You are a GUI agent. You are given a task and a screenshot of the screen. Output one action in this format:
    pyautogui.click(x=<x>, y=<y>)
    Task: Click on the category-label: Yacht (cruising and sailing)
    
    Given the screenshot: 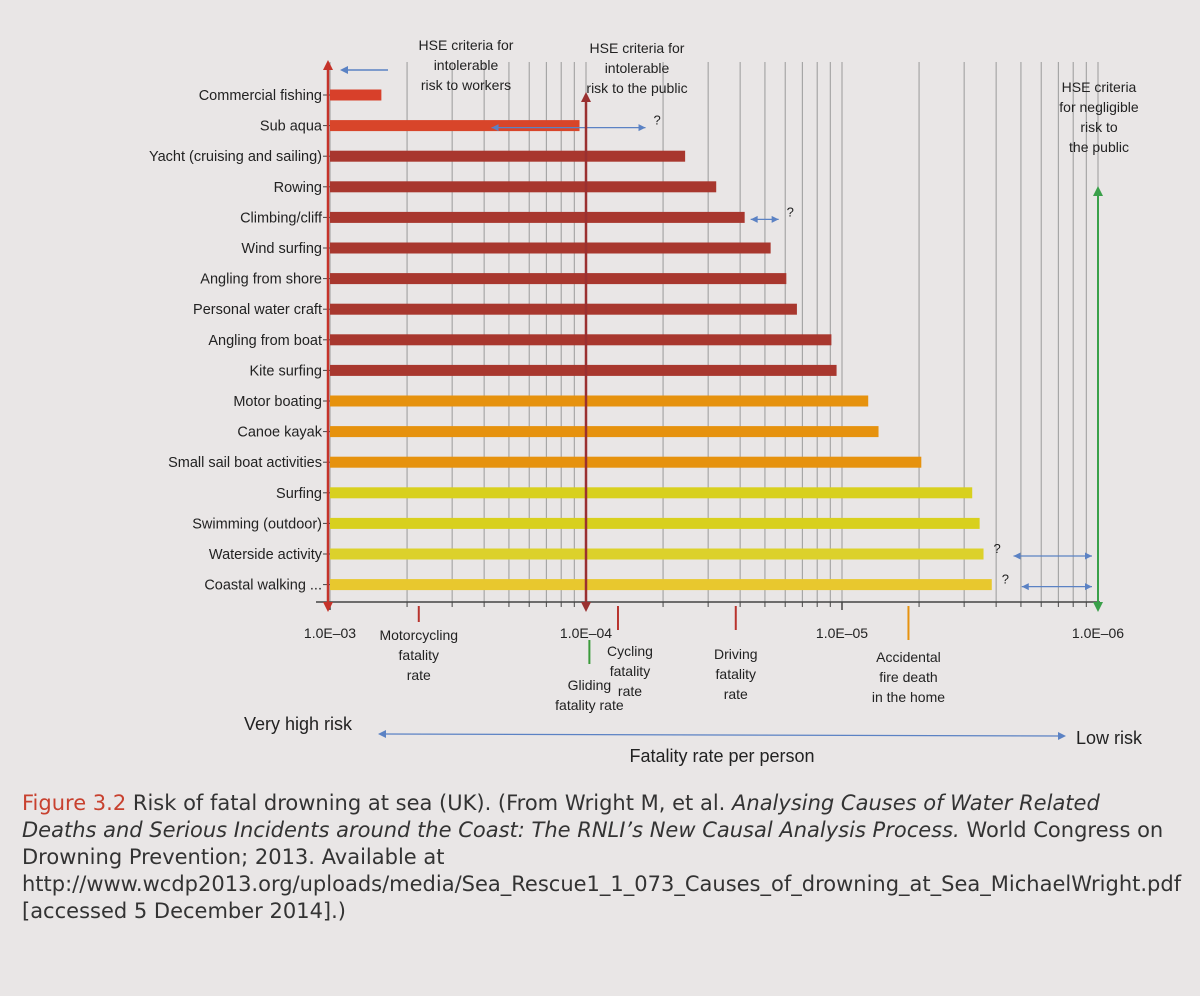 What is the action you would take?
    pyautogui.click(x=235, y=157)
    